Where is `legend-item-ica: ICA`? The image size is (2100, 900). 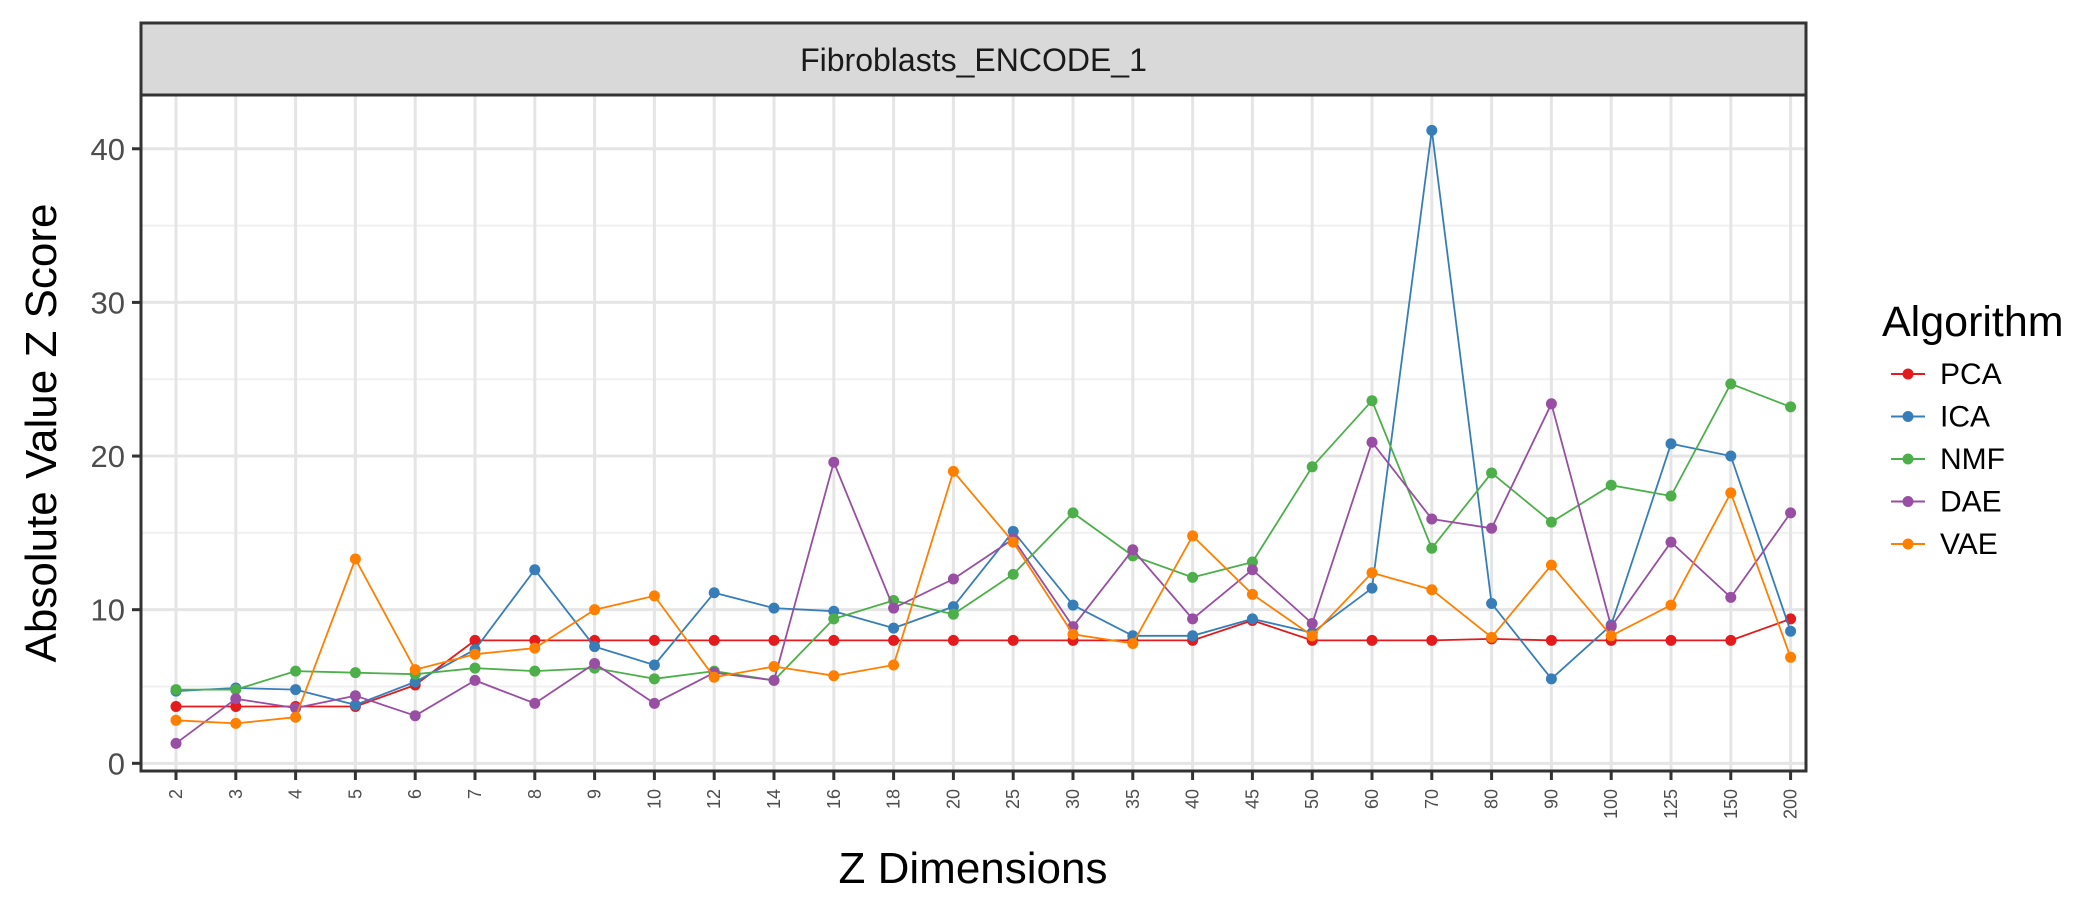
legend-item-ica: ICA is located at coordinates (1940, 417).